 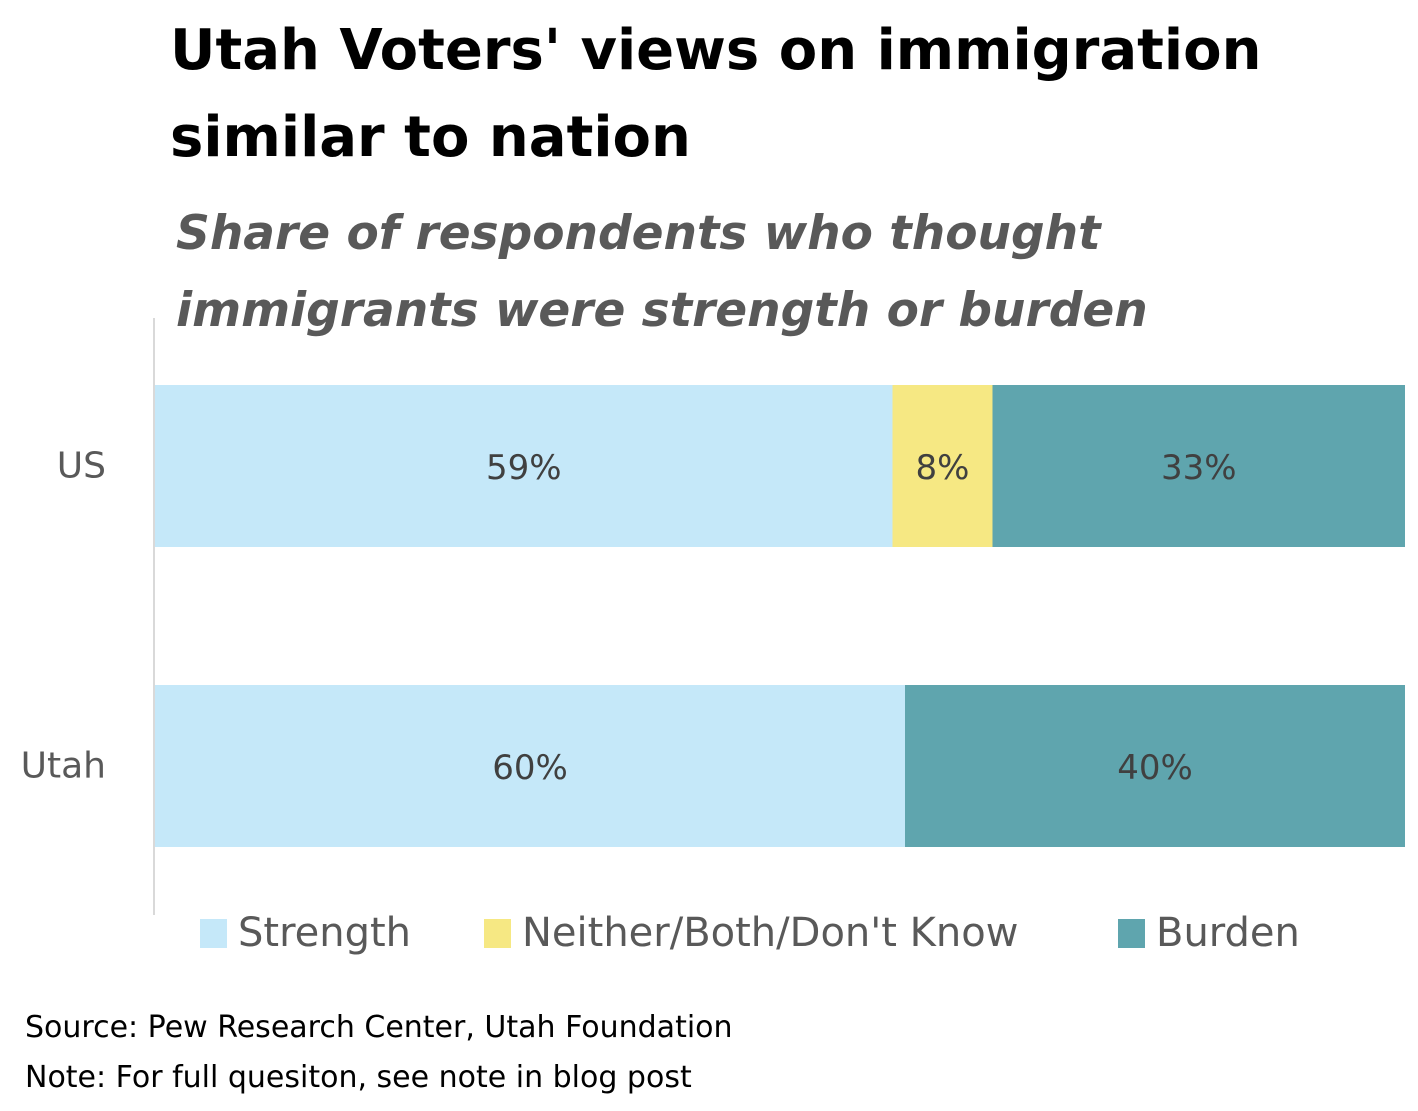 I want to click on legend-swatch-strength, so click(x=213, y=933).